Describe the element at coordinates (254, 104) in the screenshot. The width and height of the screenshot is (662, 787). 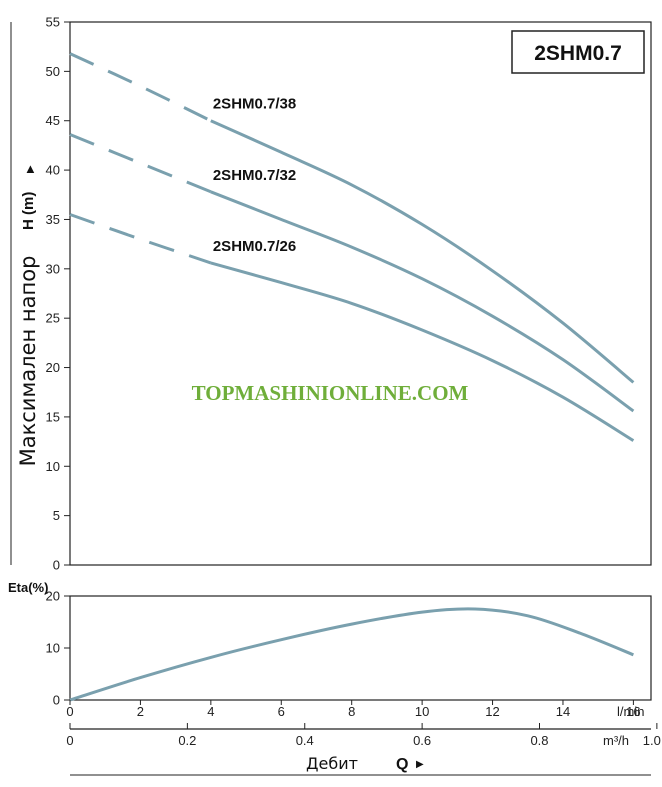
I see `series-label: 2SHM0.7/38` at that location.